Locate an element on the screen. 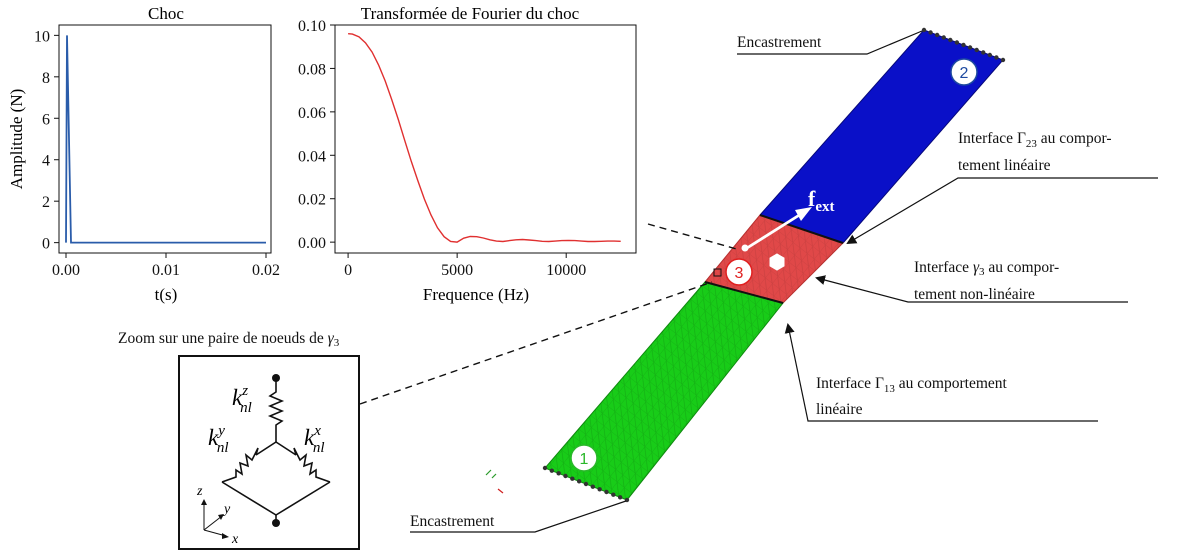 The image size is (1195, 553). gamma23-label-line1: Interface Γ23 au compor- is located at coordinates (1035, 140).